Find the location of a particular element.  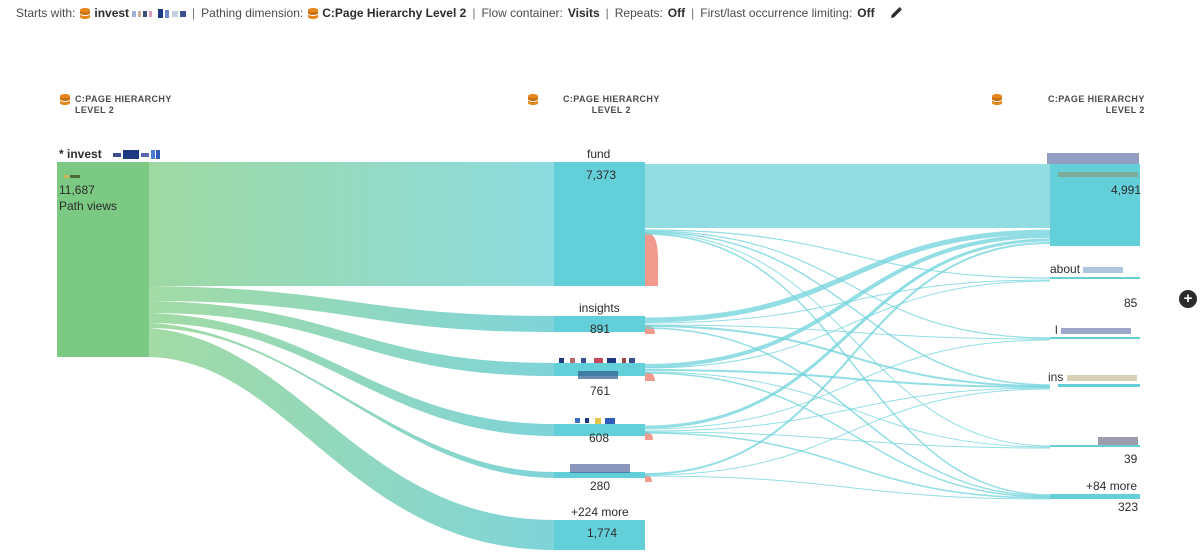

middle-node-more is located at coordinates (599, 535).